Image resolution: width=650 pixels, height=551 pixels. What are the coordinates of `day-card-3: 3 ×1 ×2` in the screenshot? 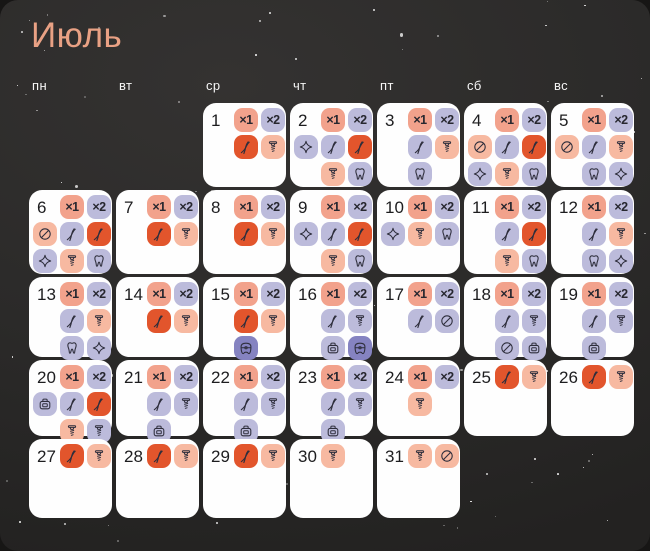 It's located at (418, 145).